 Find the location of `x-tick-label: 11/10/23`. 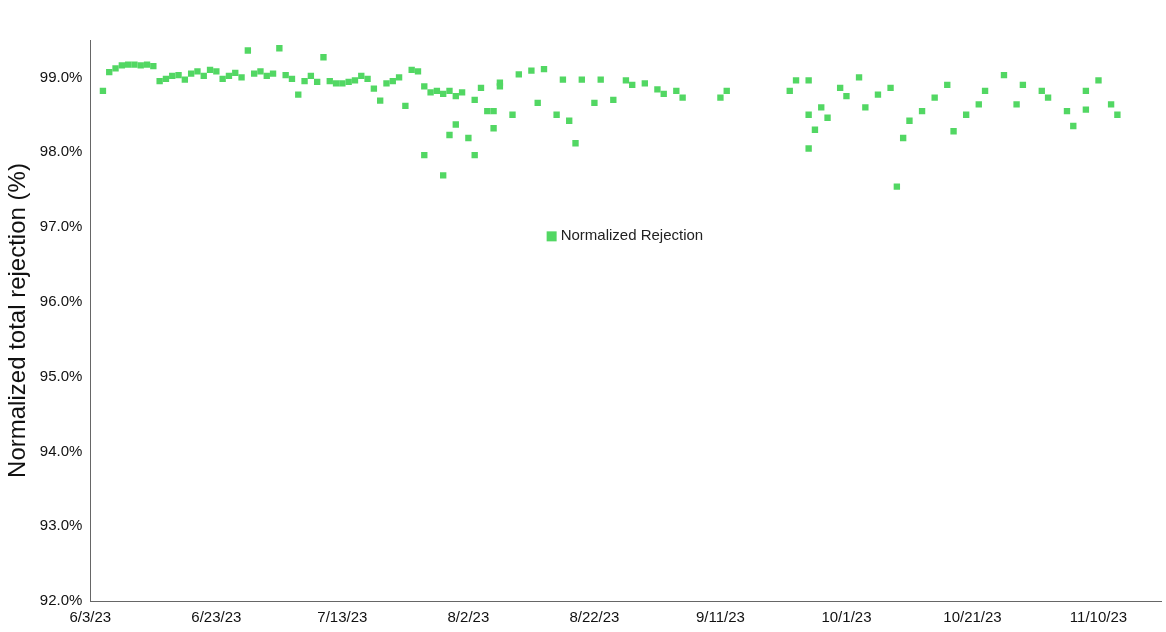

x-tick-label: 11/10/23 is located at coordinates (1098, 617).